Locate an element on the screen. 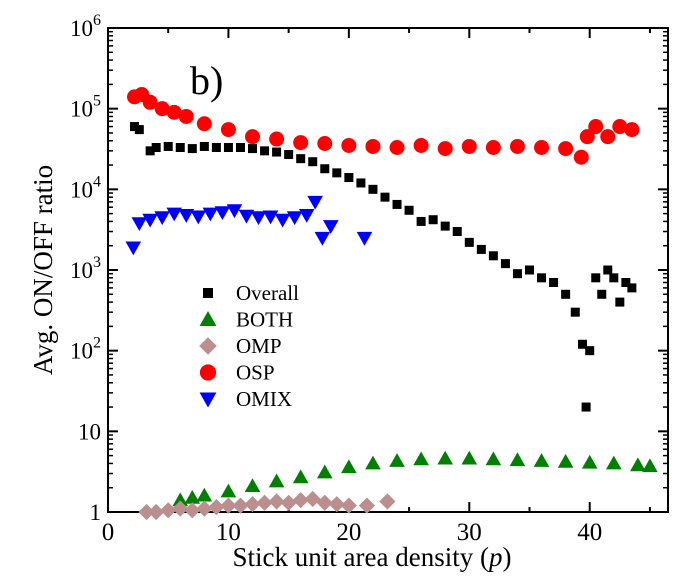 This screenshot has height=576, width=677. y-tick-label: 10⁶ is located at coordinates (85, 26).